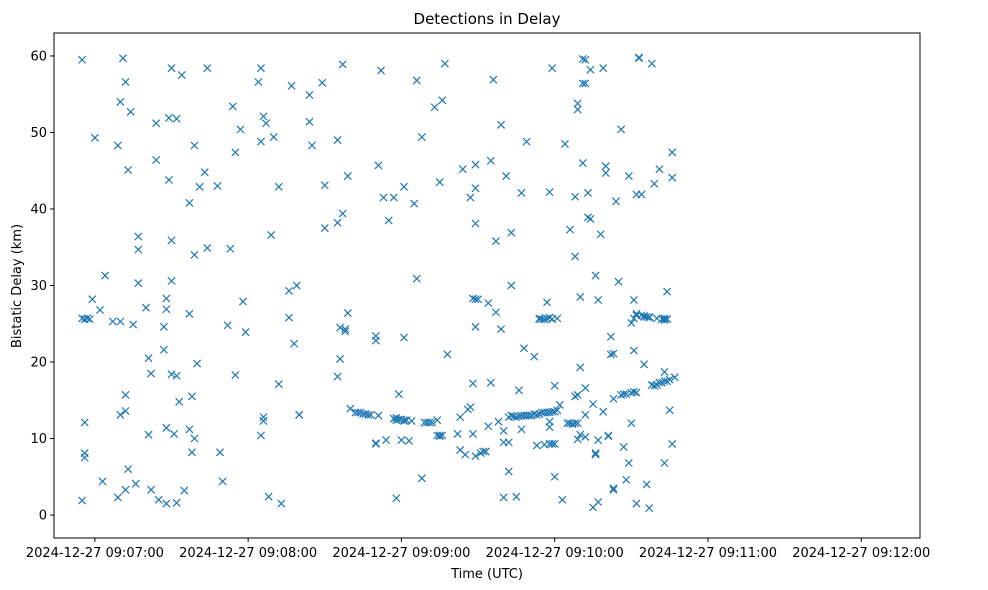 Image resolution: width=988 pixels, height=590 pixels. I want to click on y-tick-label: 60, so click(38, 56).